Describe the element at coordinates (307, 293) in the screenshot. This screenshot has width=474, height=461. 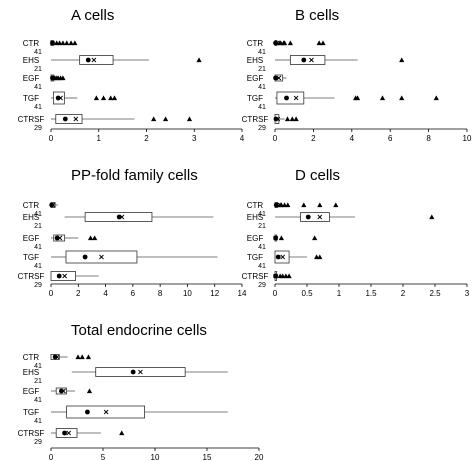
I see `x-tick-label: 0.5` at that location.